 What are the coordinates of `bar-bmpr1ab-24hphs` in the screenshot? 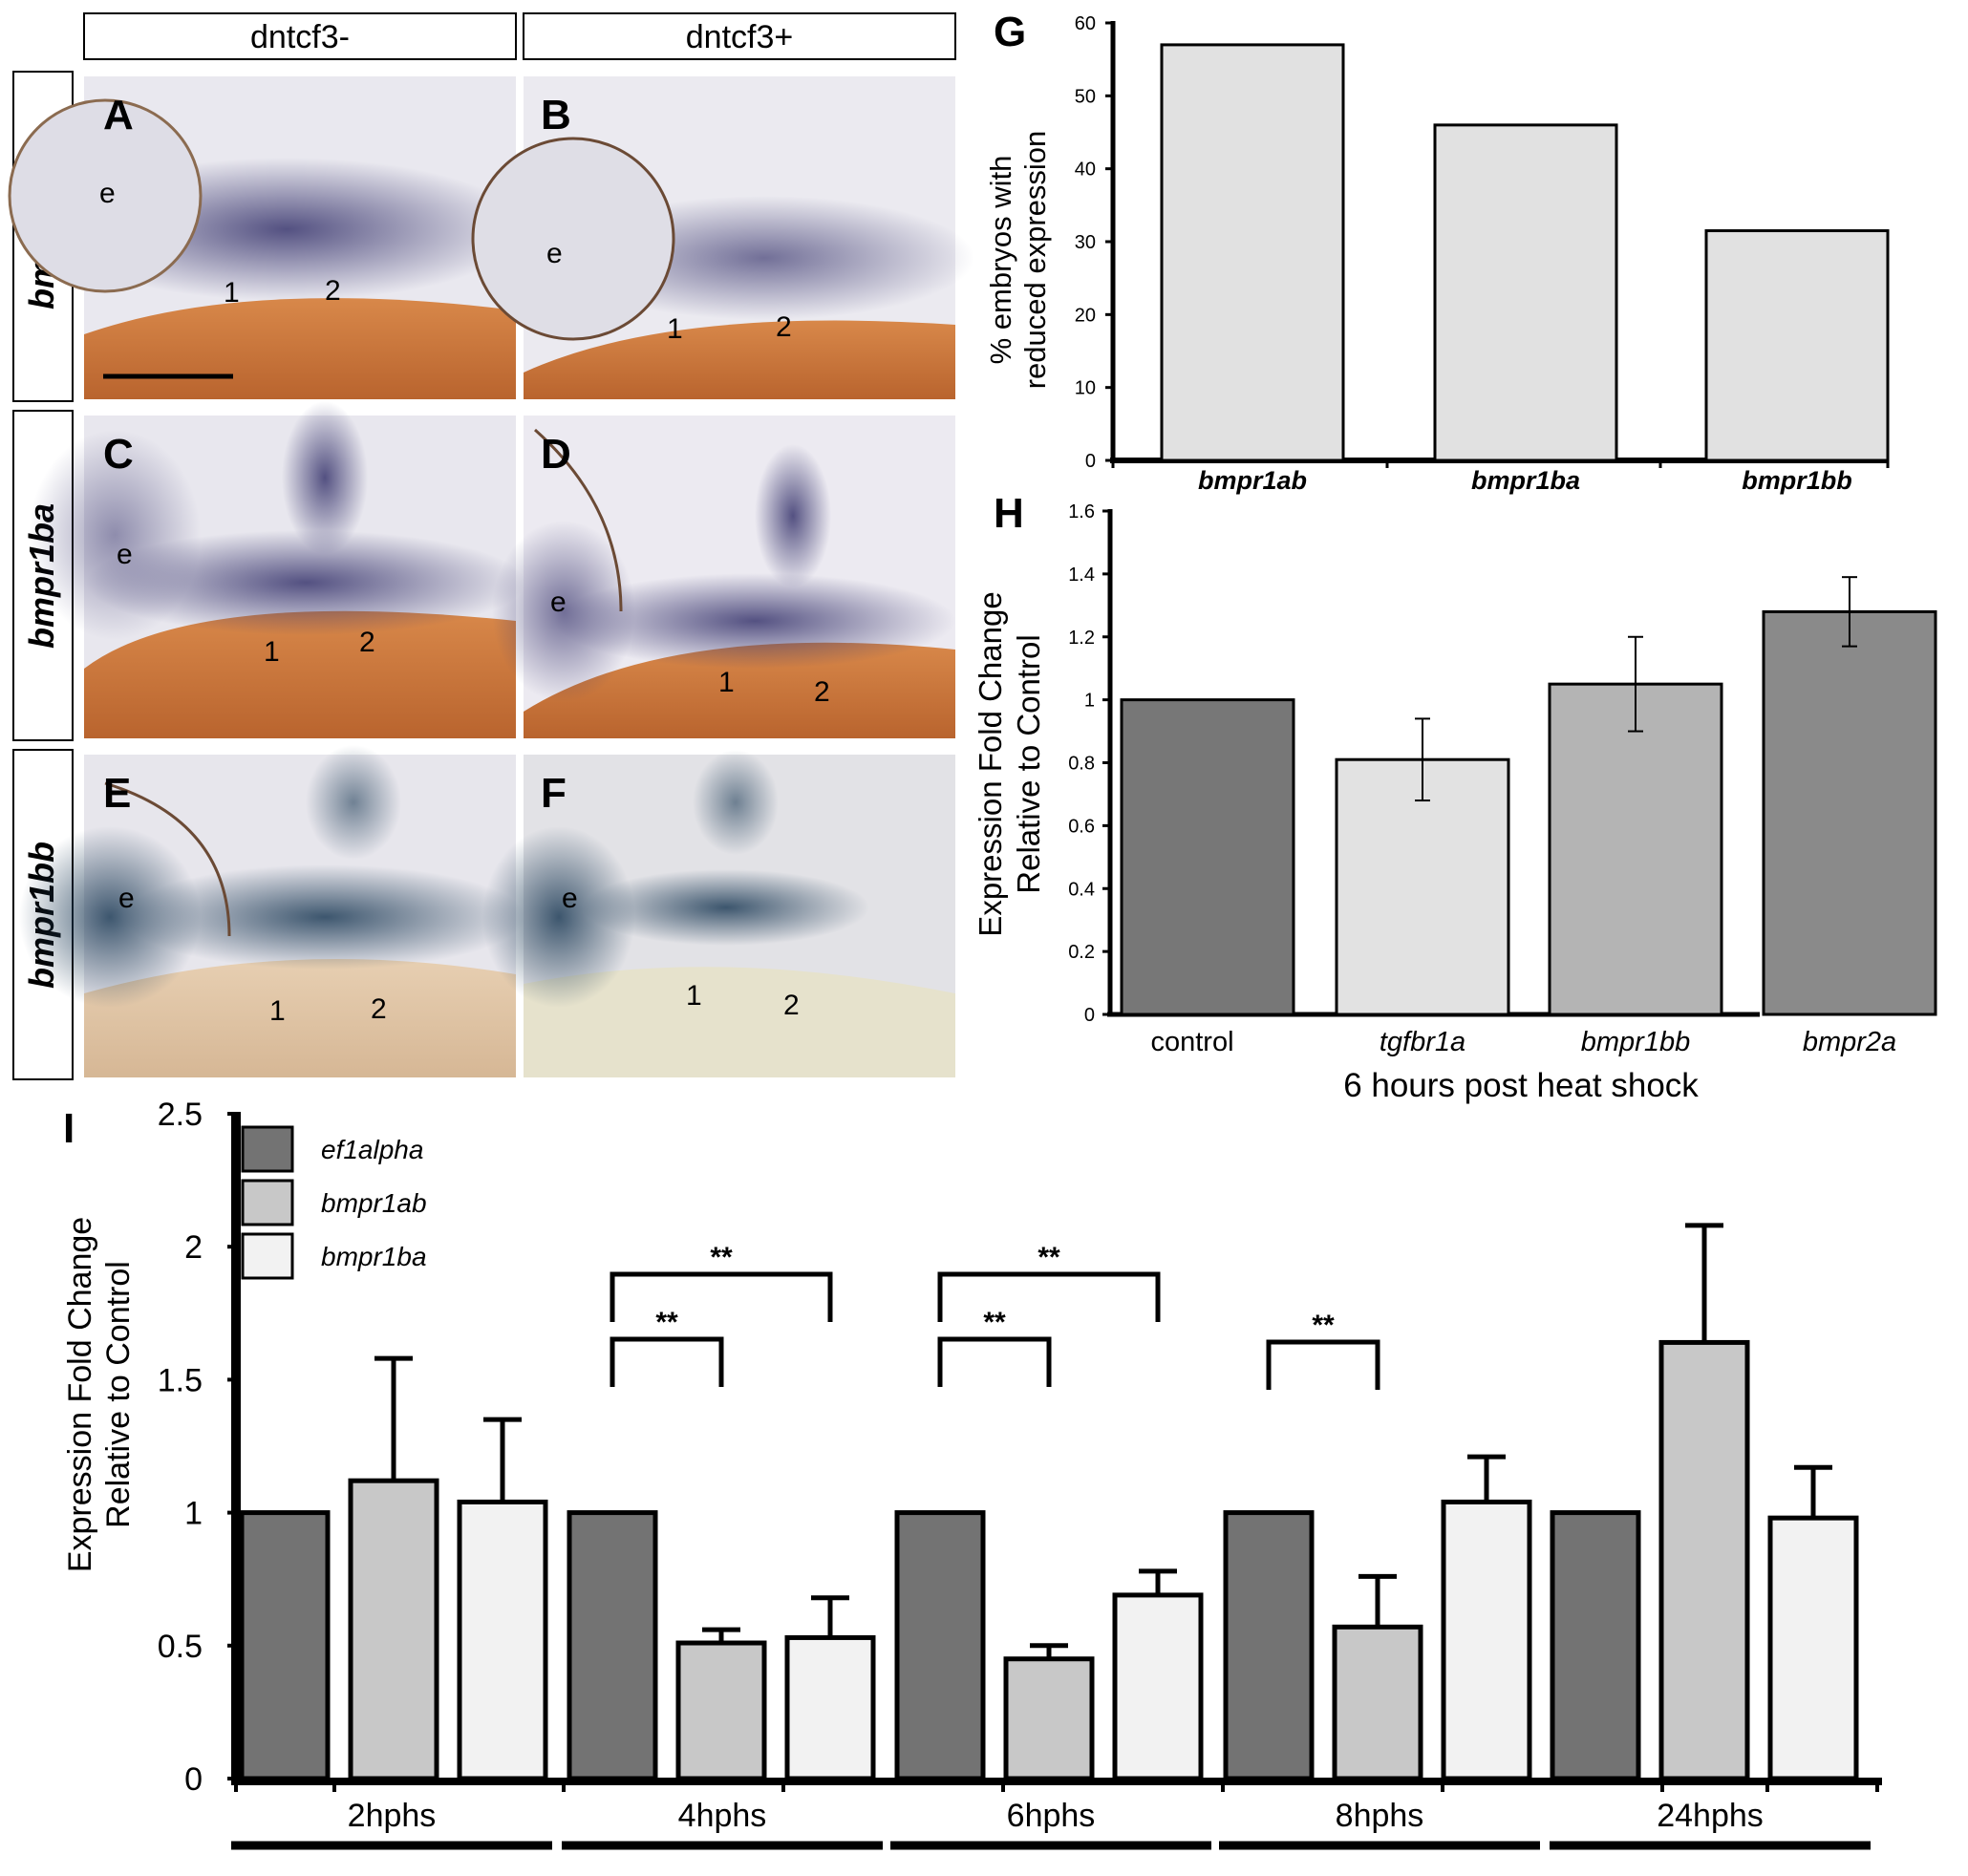 It's located at (1704, 1560).